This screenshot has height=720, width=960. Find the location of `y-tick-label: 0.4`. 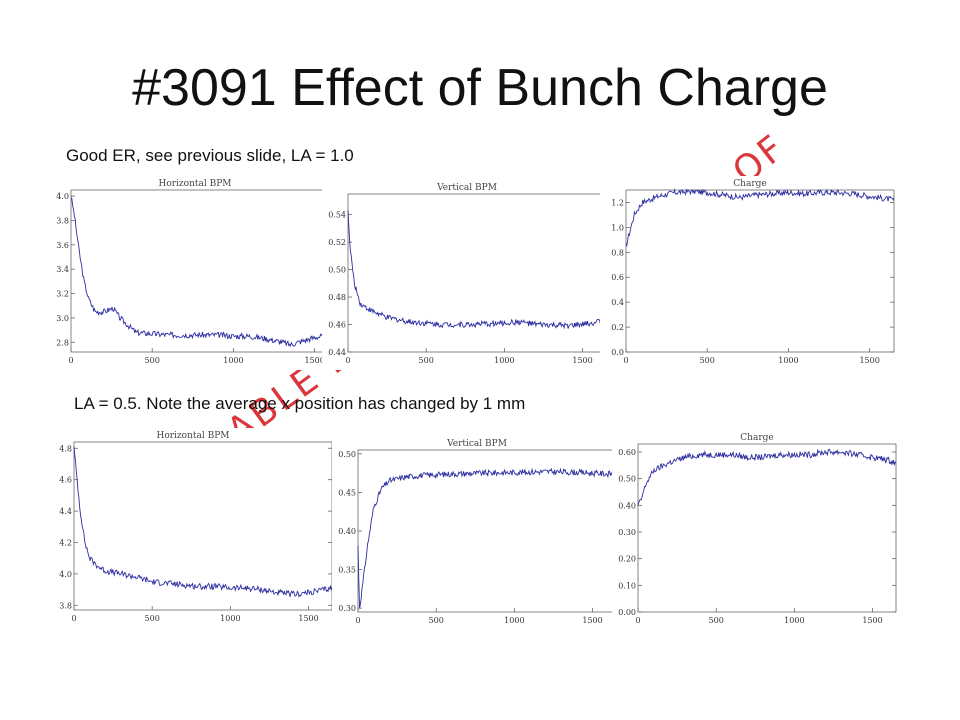

y-tick-label: 0.4 is located at coordinates (617, 302).